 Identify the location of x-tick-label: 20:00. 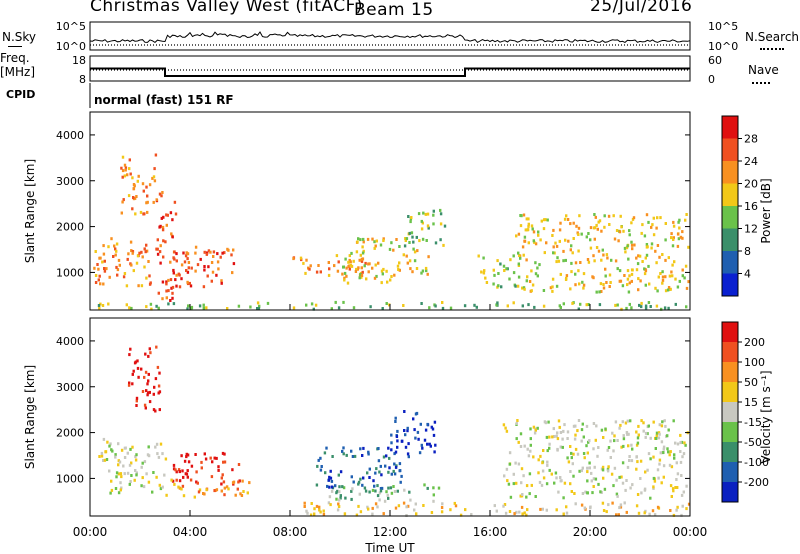
(590, 532).